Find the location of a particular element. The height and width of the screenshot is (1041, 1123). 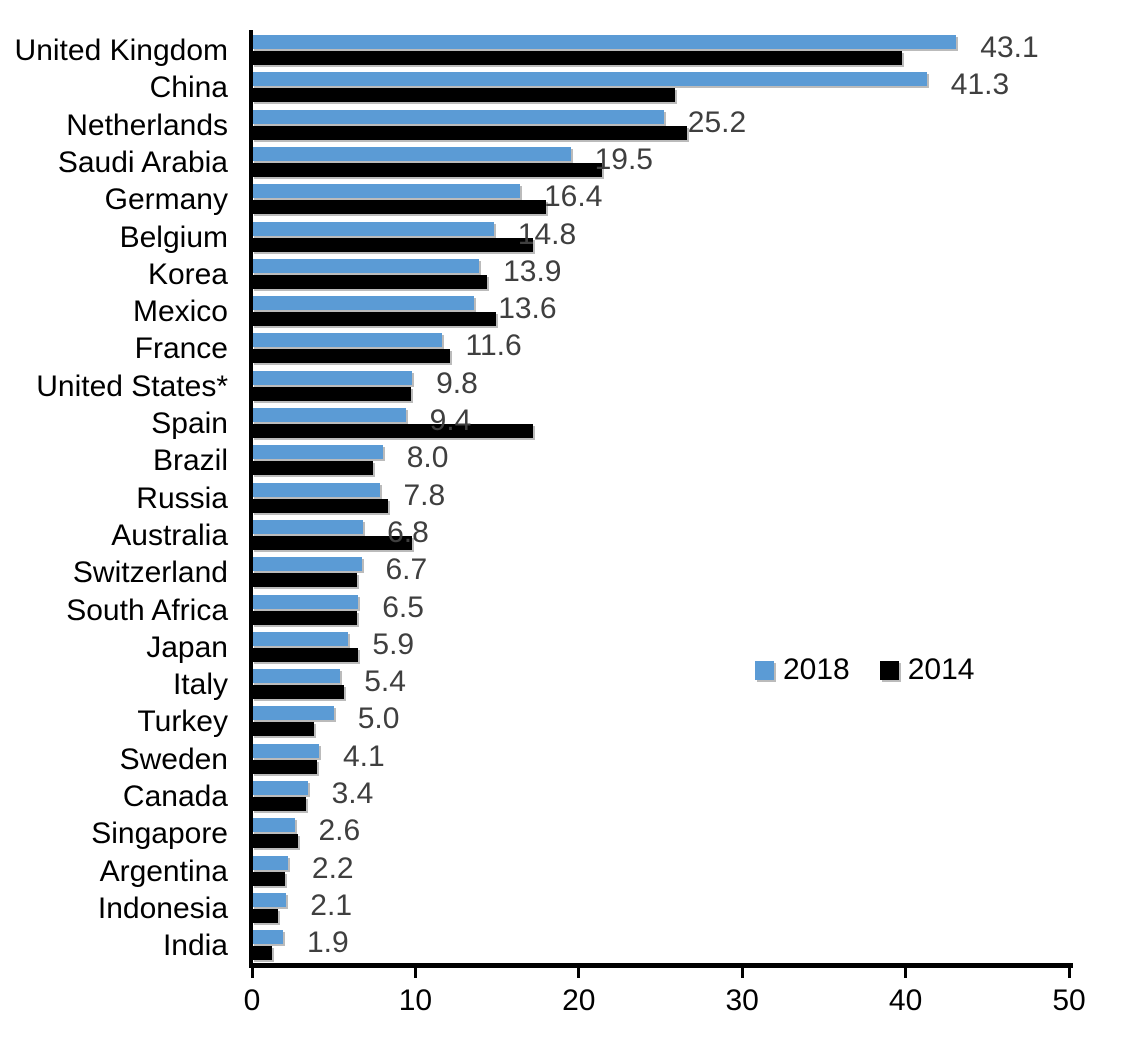

legend-item-2018: 2018 is located at coordinates (802, 670).